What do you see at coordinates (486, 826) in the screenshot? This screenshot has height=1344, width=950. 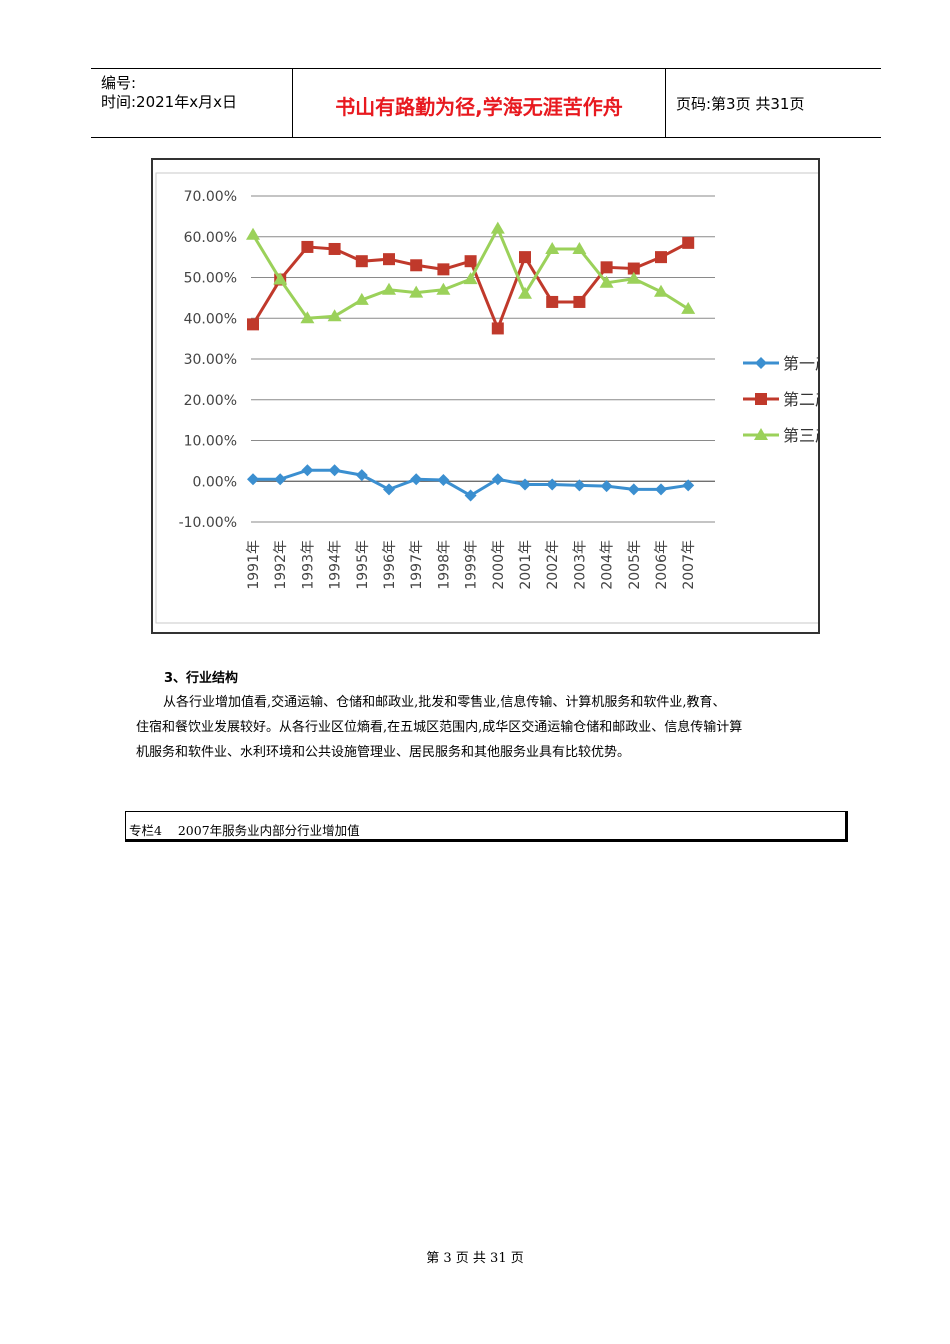 I see `column-box: 专栏4 2007年服务业内部分行业增加值` at bounding box center [486, 826].